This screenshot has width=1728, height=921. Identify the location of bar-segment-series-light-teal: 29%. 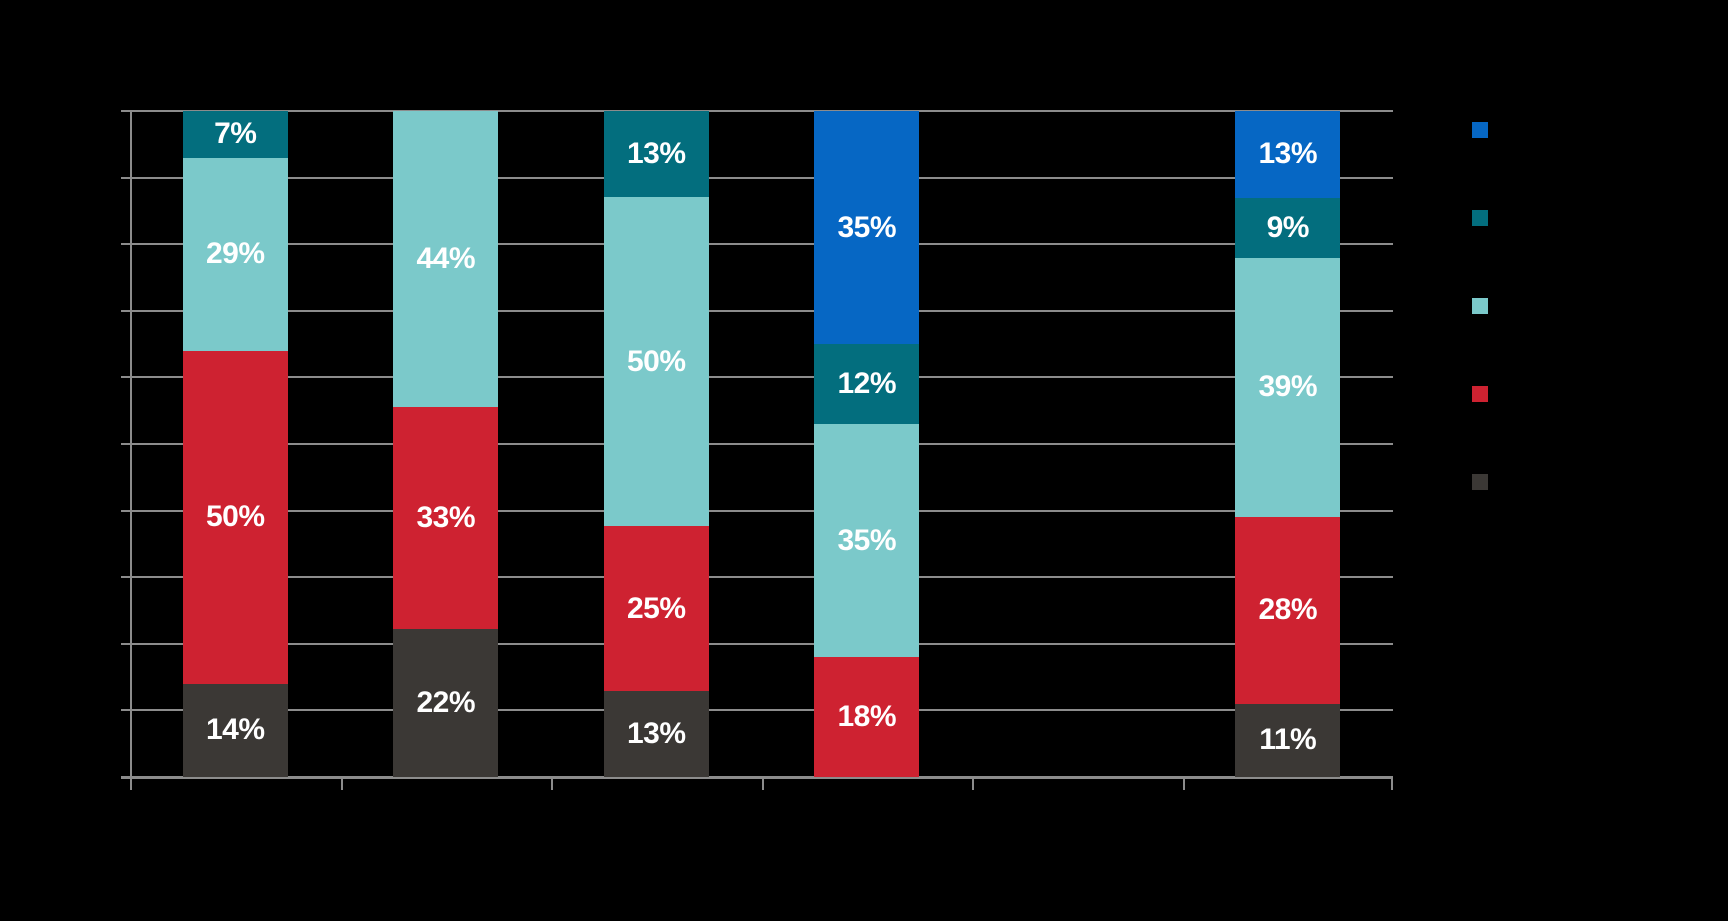
(235, 254).